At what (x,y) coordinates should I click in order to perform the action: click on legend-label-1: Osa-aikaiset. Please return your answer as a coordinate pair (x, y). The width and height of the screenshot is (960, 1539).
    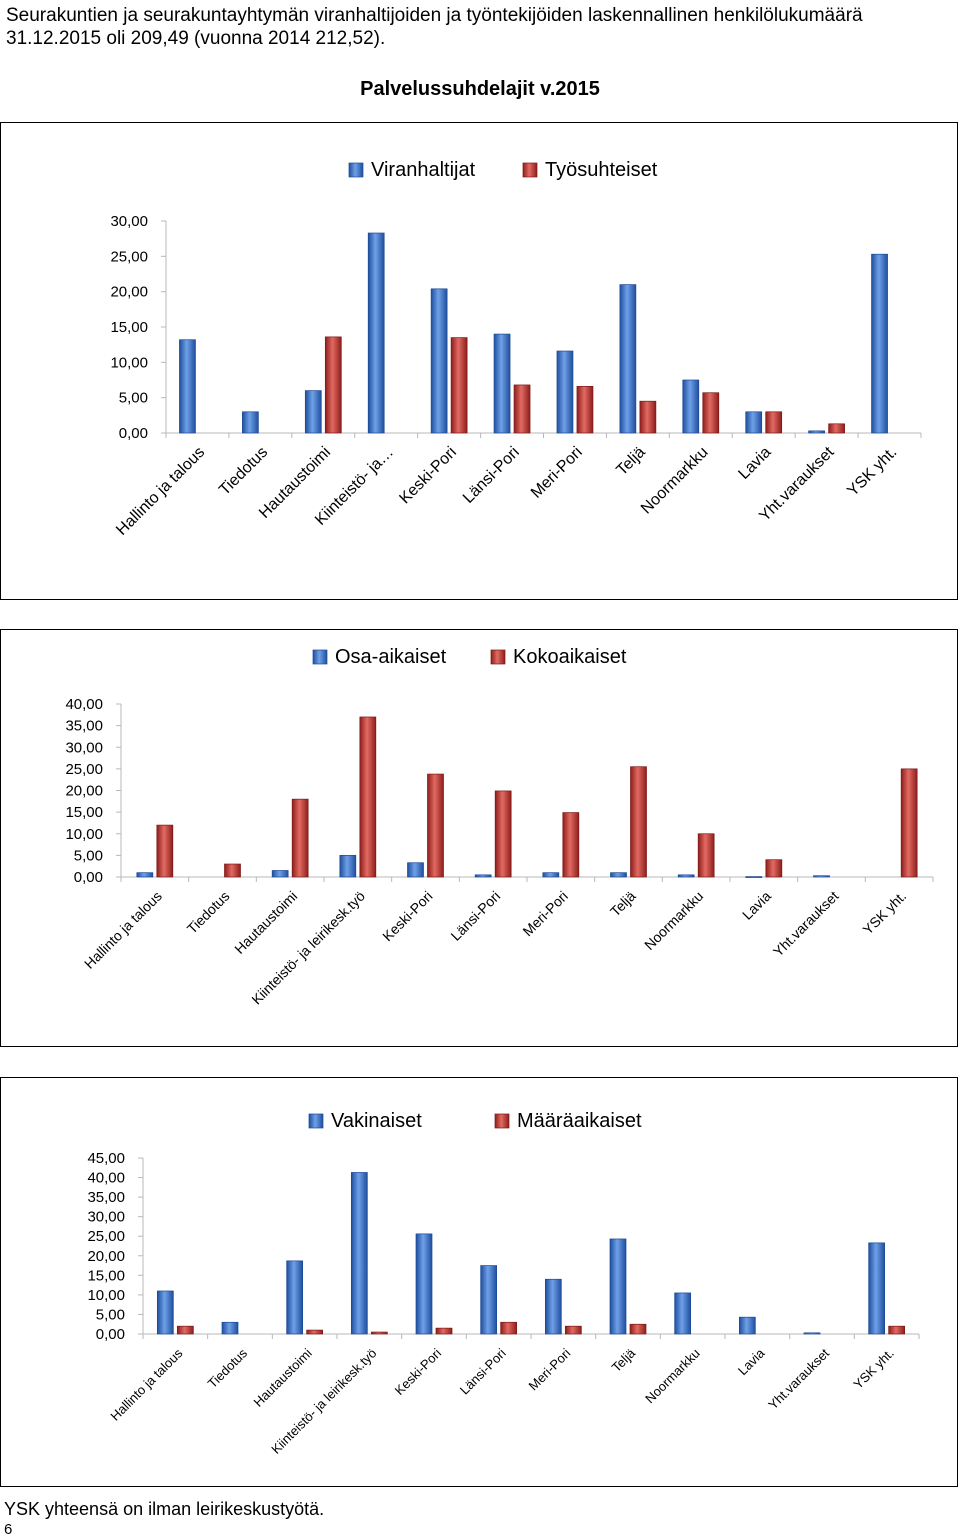
    Looking at the image, I should click on (391, 657).